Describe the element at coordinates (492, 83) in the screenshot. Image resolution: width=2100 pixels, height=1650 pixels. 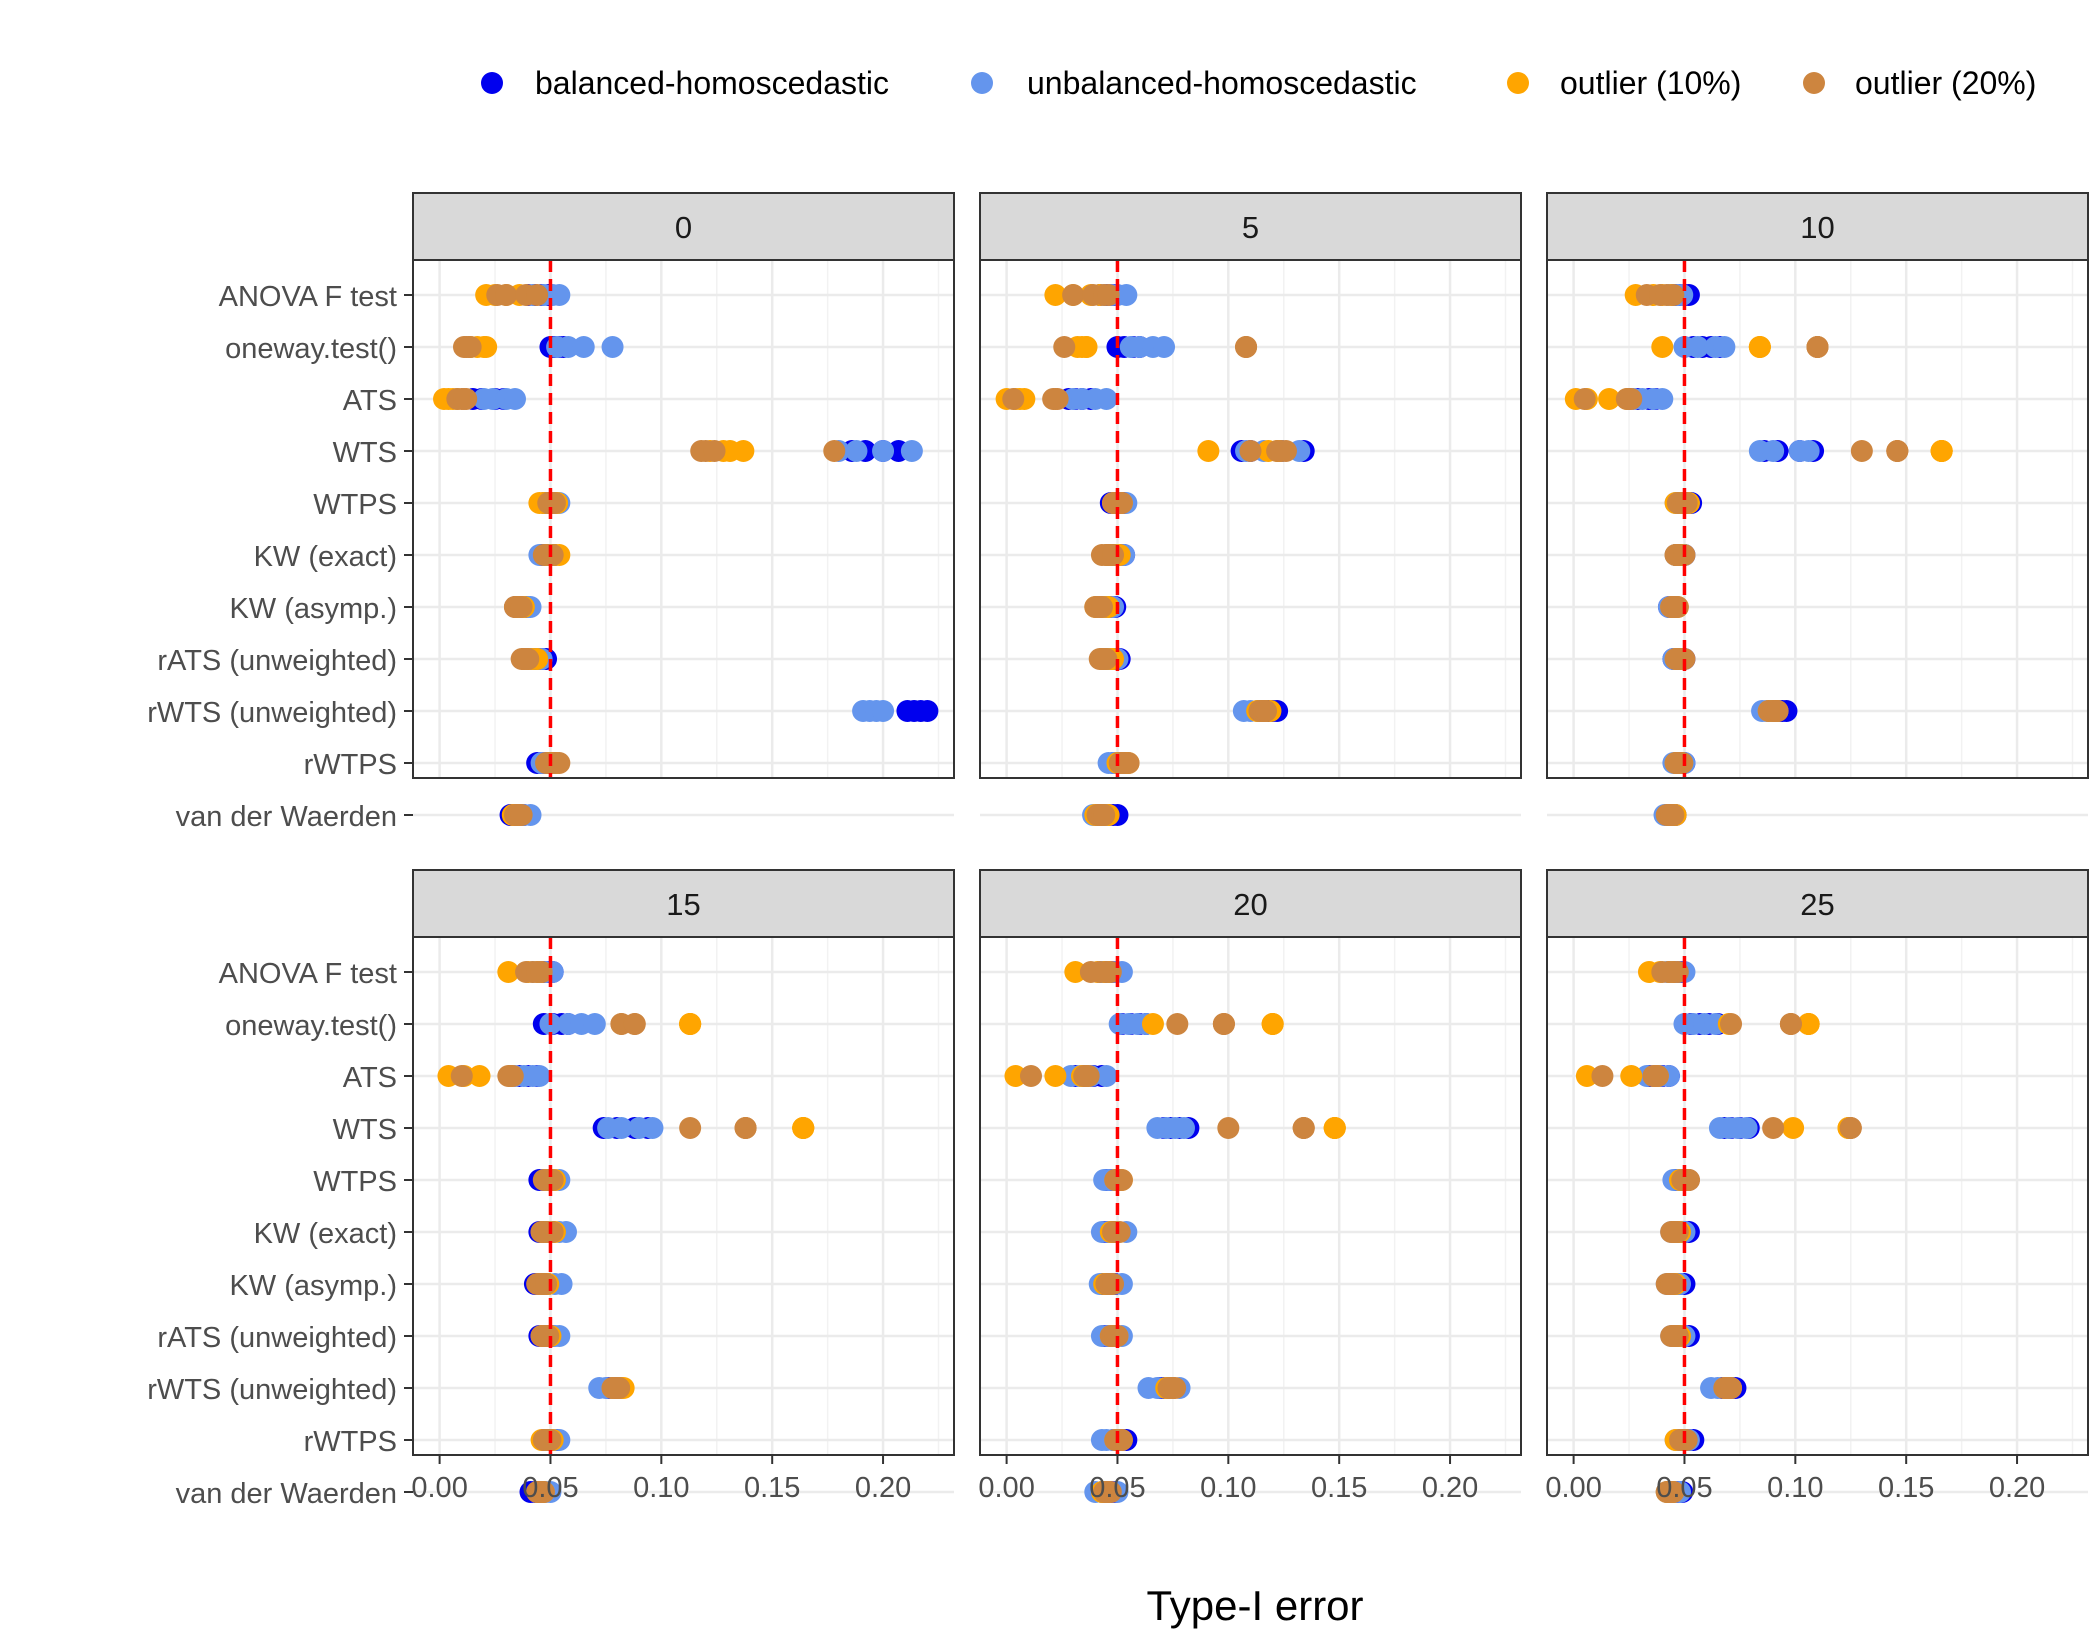
I see `legend-marker-balanced-homoscedastic` at that location.